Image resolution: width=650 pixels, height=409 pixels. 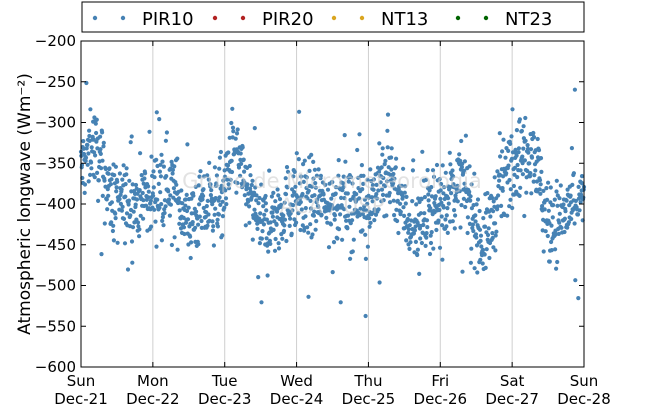 What do you see at coordinates (225, 399) in the screenshot?
I see `x-tick-label-date: Dec-23` at bounding box center [225, 399].